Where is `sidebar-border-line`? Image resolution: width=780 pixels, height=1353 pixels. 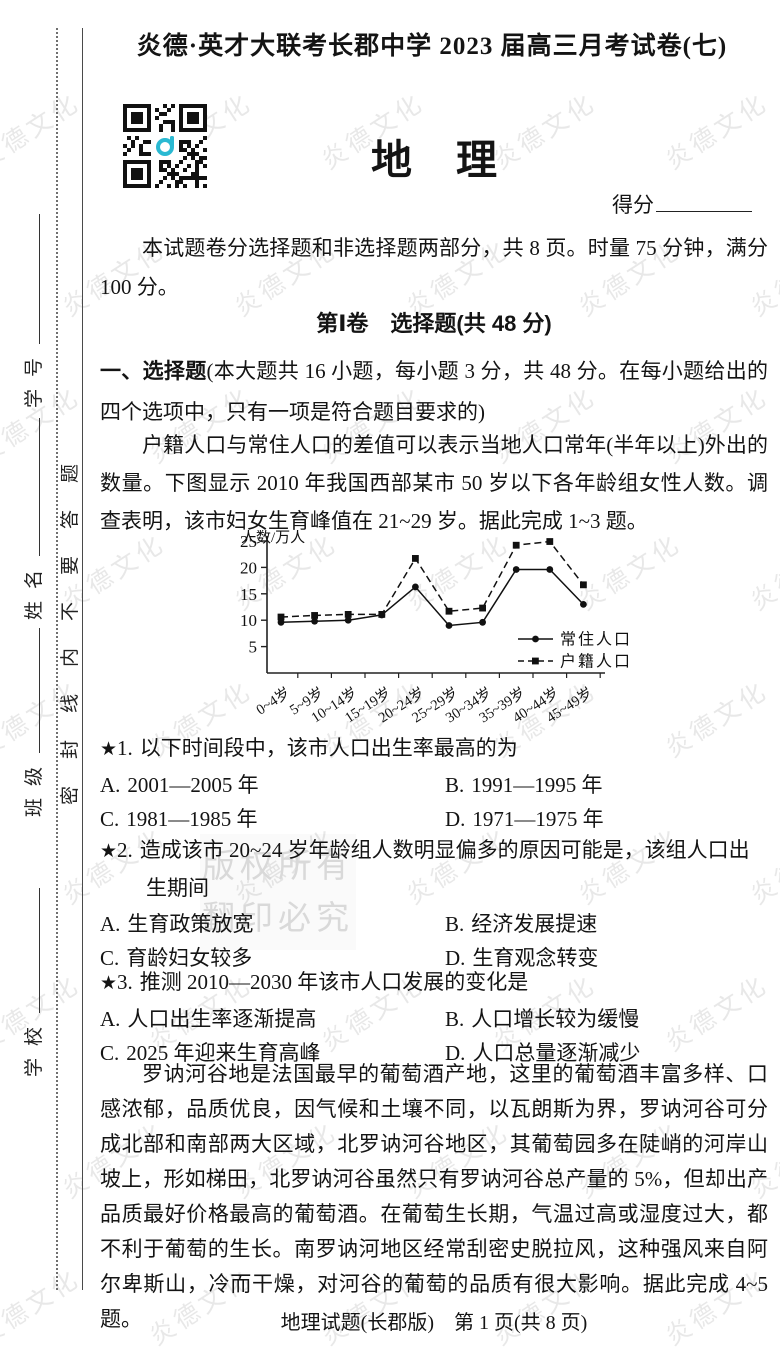 sidebar-border-line is located at coordinates (82, 659).